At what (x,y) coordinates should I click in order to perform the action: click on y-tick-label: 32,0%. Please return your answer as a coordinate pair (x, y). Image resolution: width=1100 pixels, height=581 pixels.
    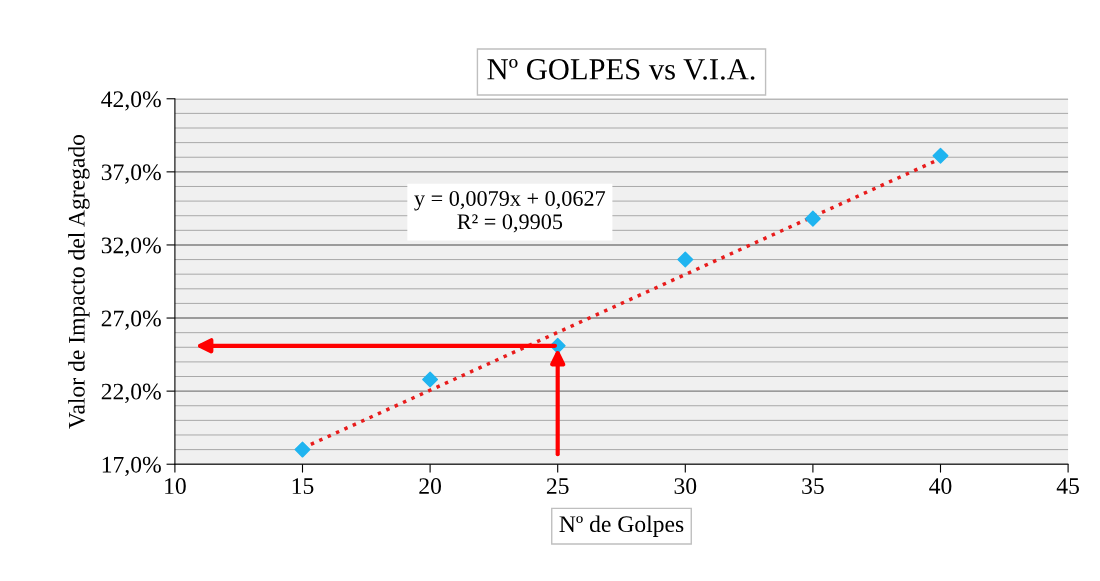
    Looking at the image, I should click on (131, 247).